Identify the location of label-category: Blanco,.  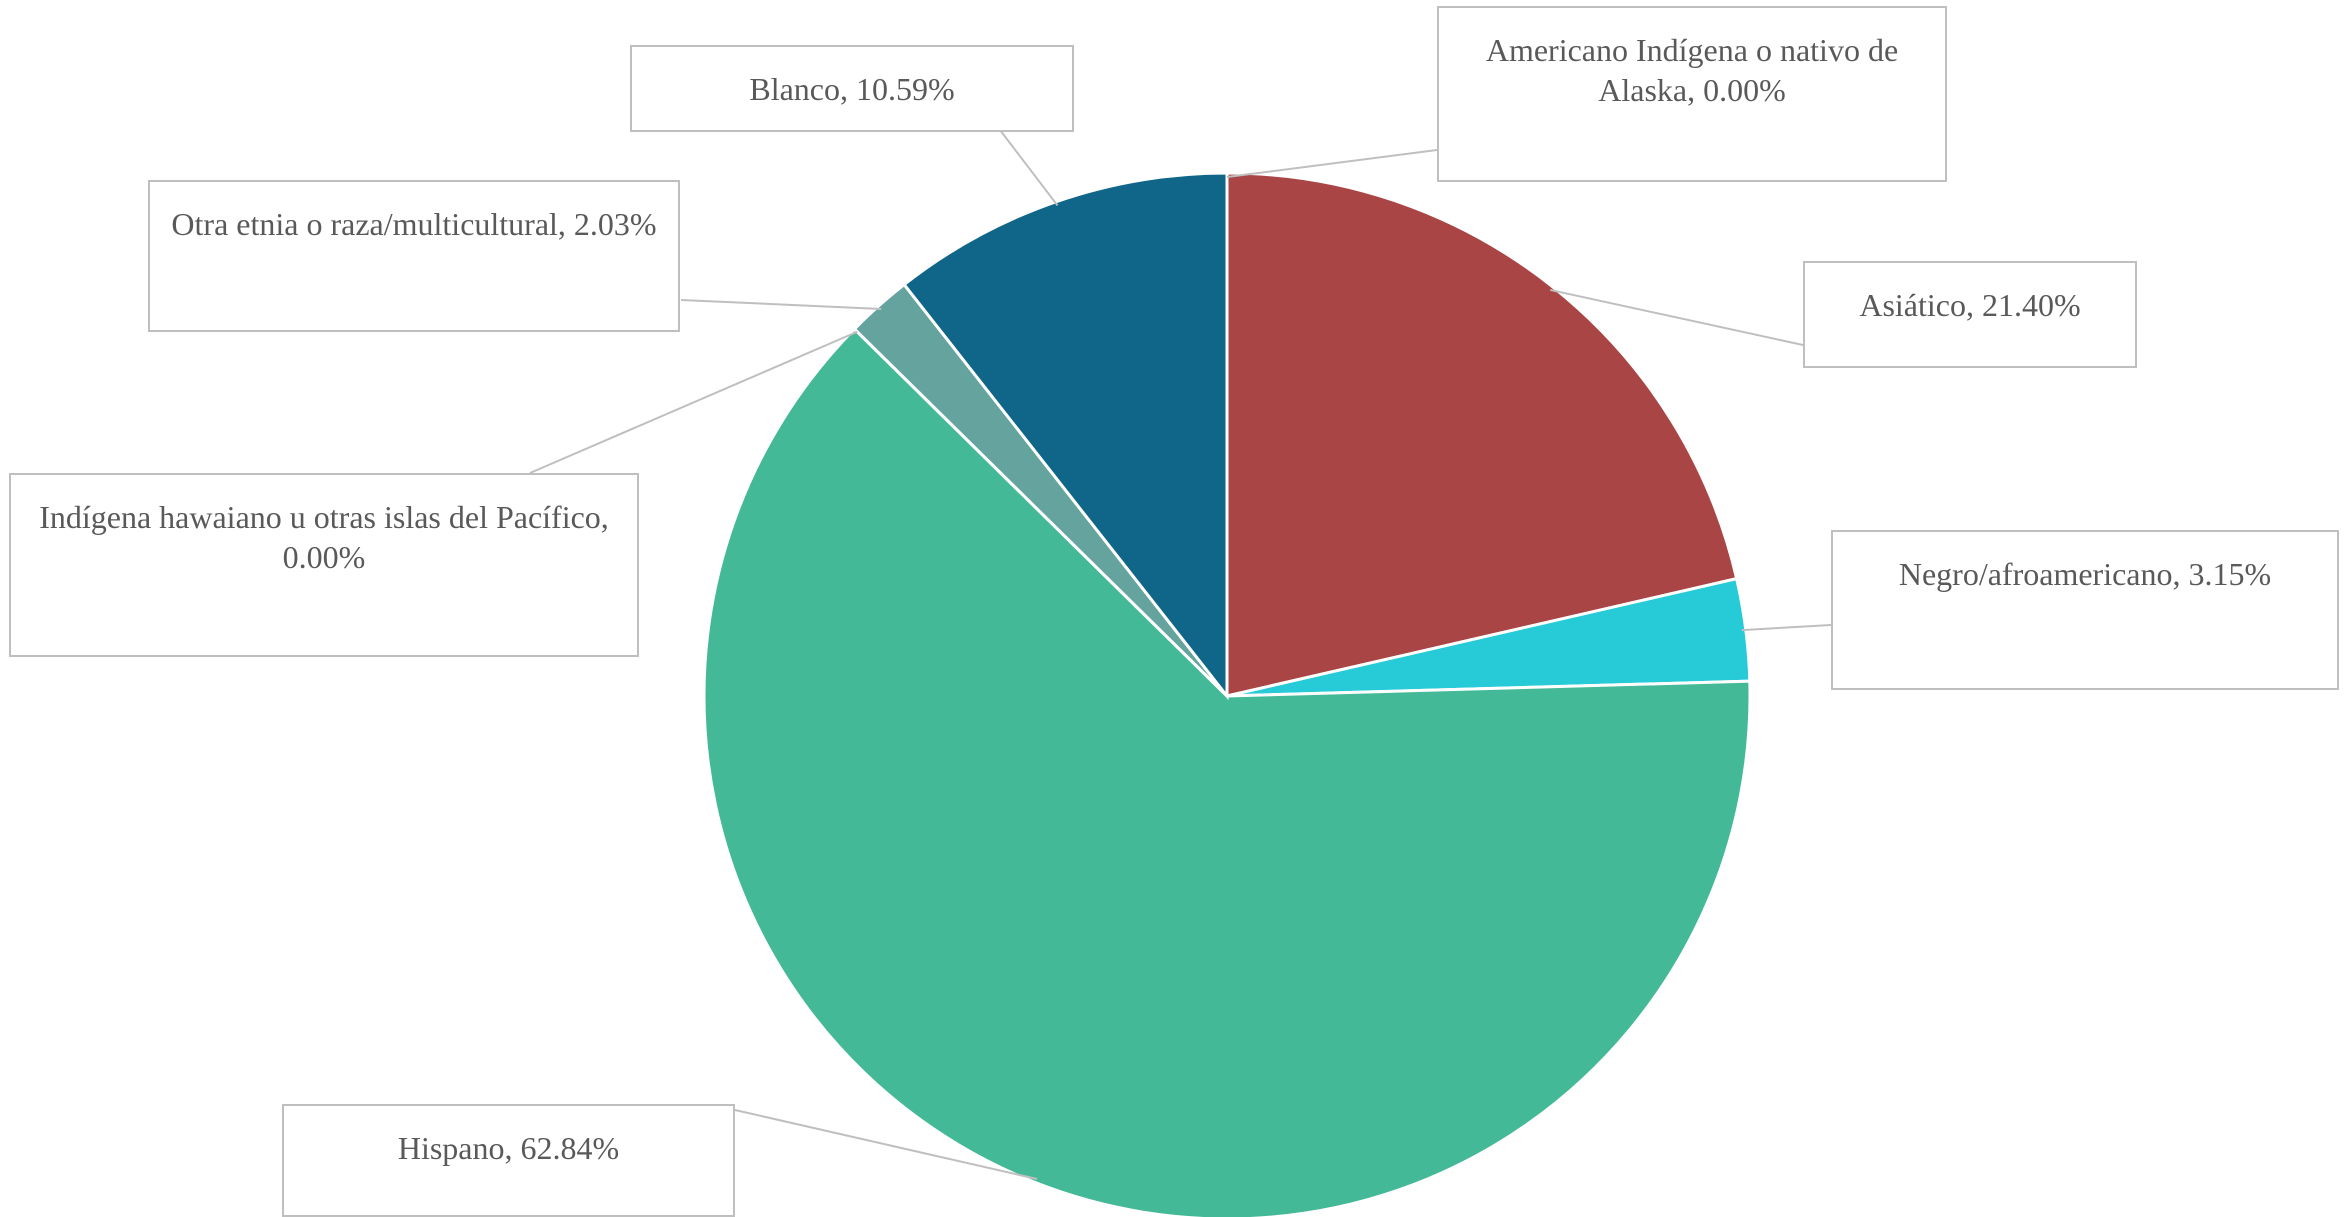
(798, 89).